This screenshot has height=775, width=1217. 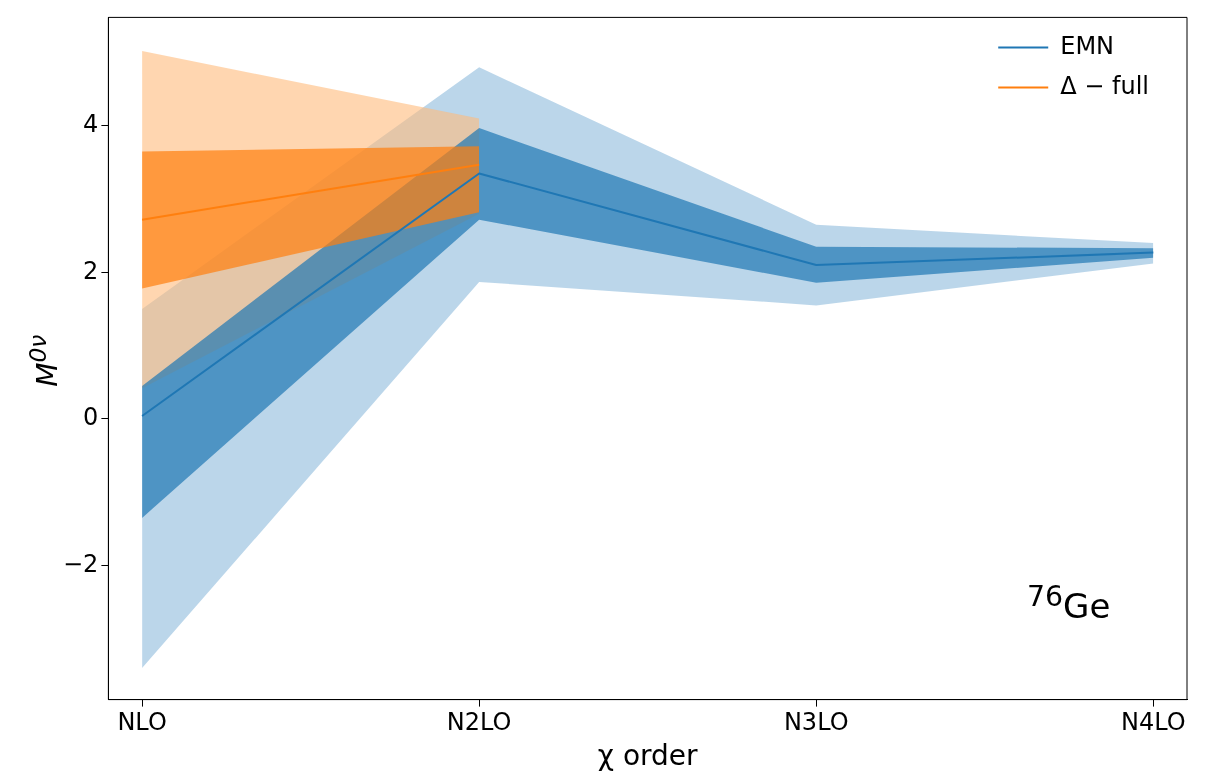 I want to click on x-tick-label: N3LO, so click(x=816, y=722).